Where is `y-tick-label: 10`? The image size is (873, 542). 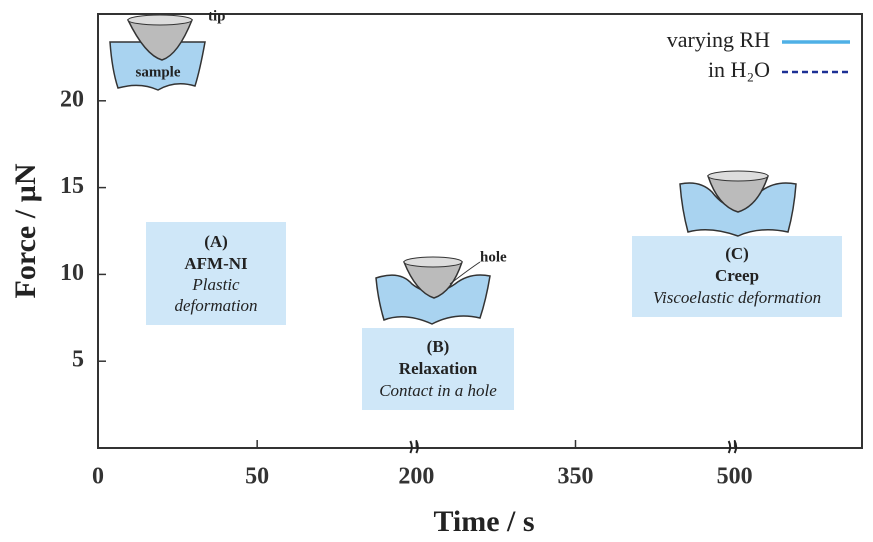
y-tick-label: 10 is located at coordinates (72, 273).